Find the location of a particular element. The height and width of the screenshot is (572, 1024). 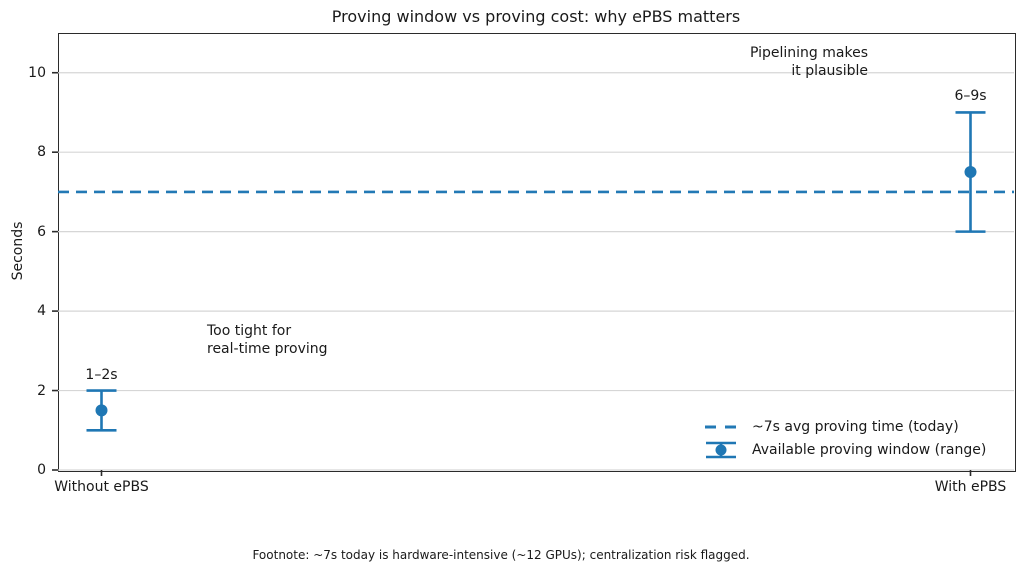

y-tick-label: 6 is located at coordinates (41, 231).